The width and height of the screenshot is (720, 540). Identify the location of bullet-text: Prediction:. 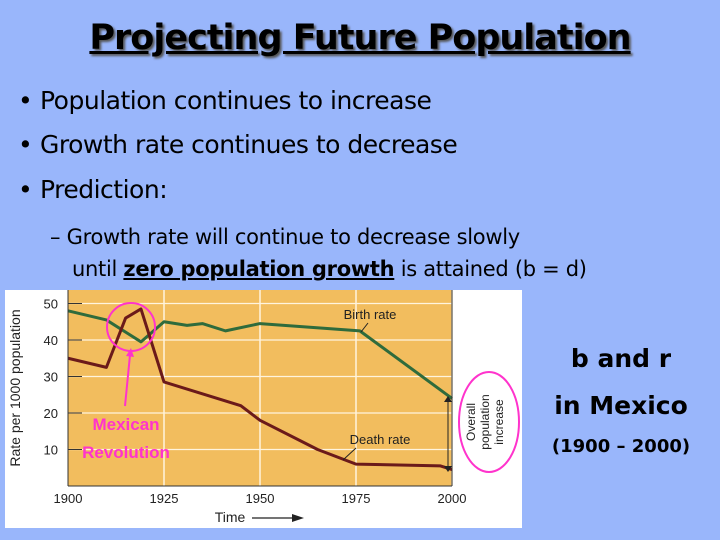
(104, 189).